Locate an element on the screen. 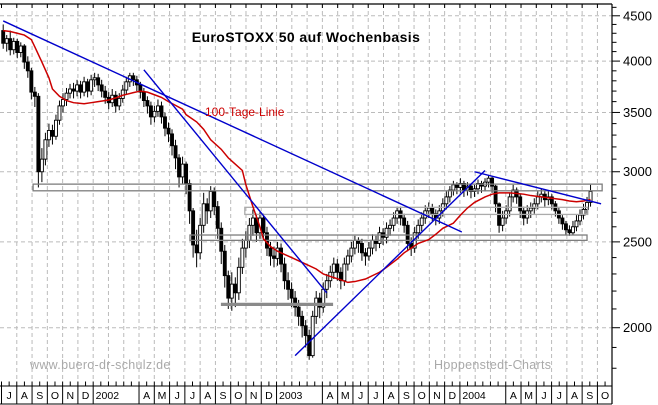  trendline-uptrend-2003 is located at coordinates (390, 263).